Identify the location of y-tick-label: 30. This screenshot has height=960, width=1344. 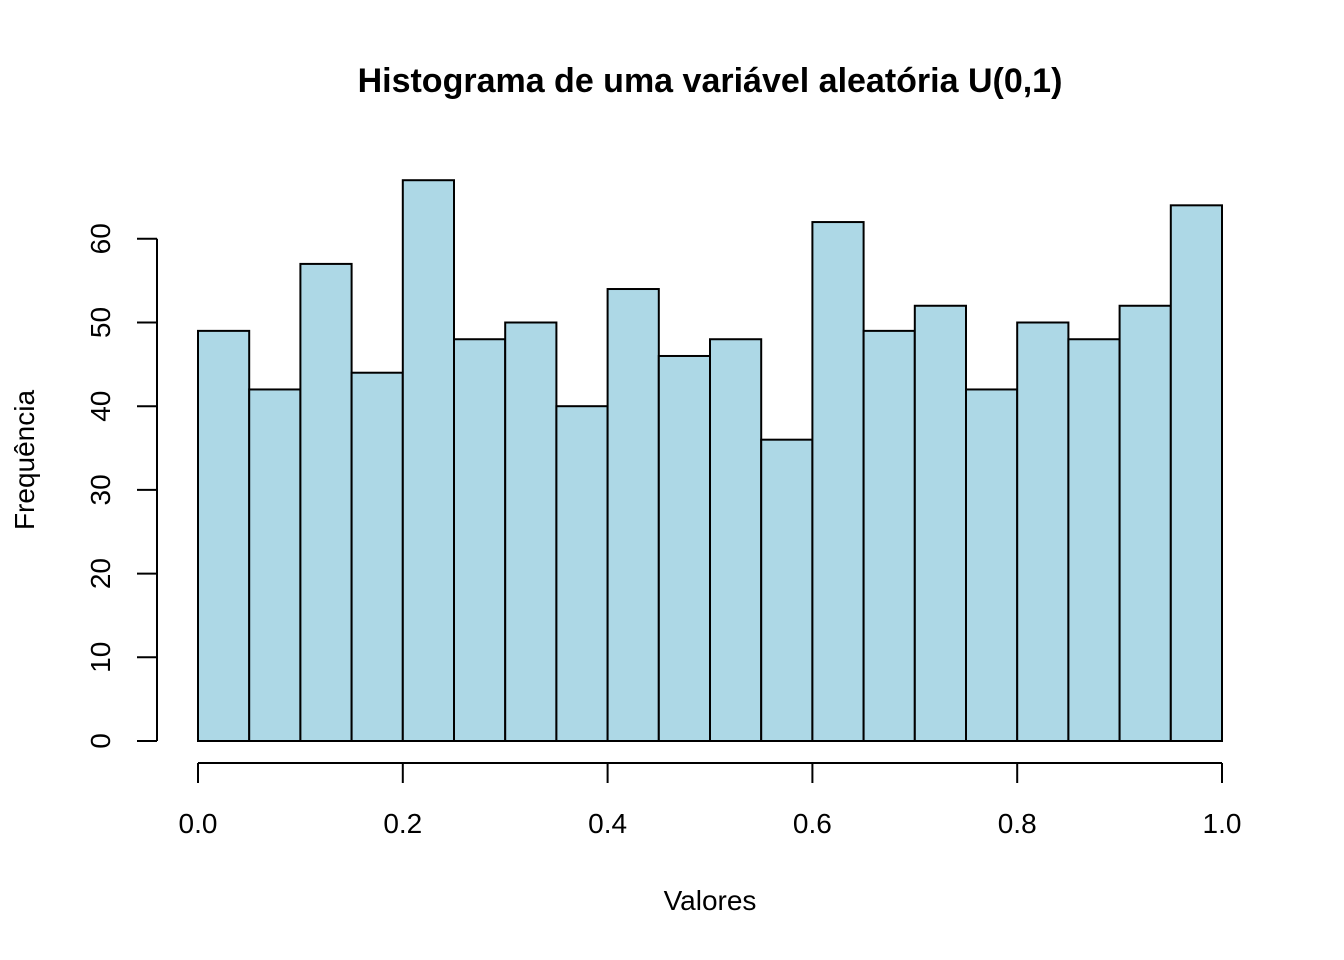
(100, 489).